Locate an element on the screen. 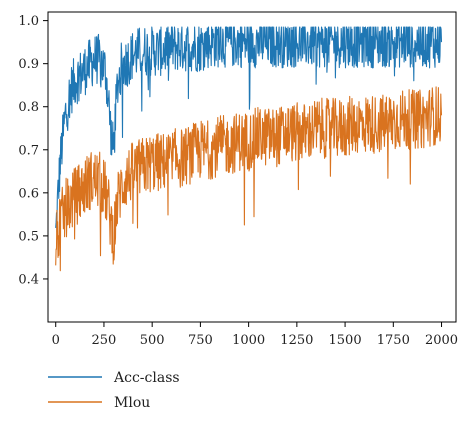 The width and height of the screenshot is (474, 421). x-tick-label: 1750 is located at coordinates (393, 340).